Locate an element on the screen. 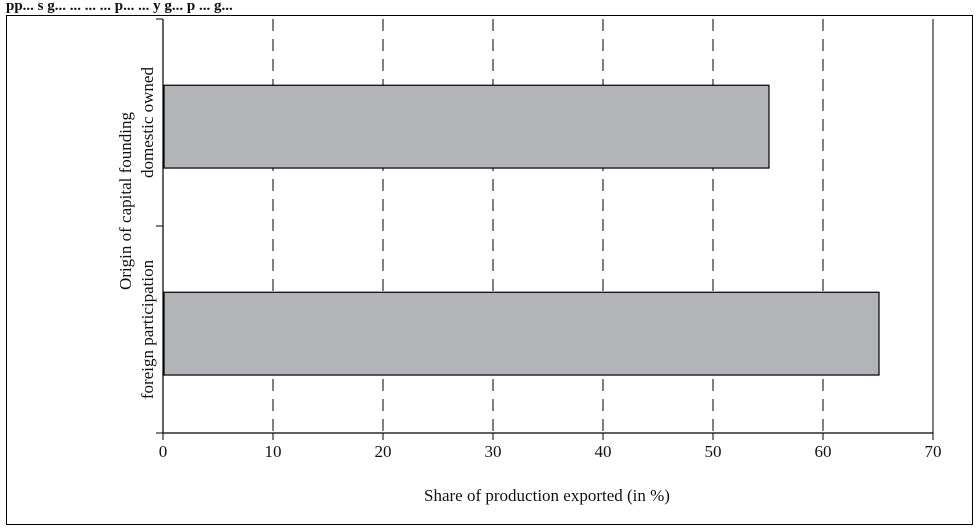 The height and width of the screenshot is (530, 980). y-category-labels: domestic owned foreign participation is located at coordinates (147, 233).